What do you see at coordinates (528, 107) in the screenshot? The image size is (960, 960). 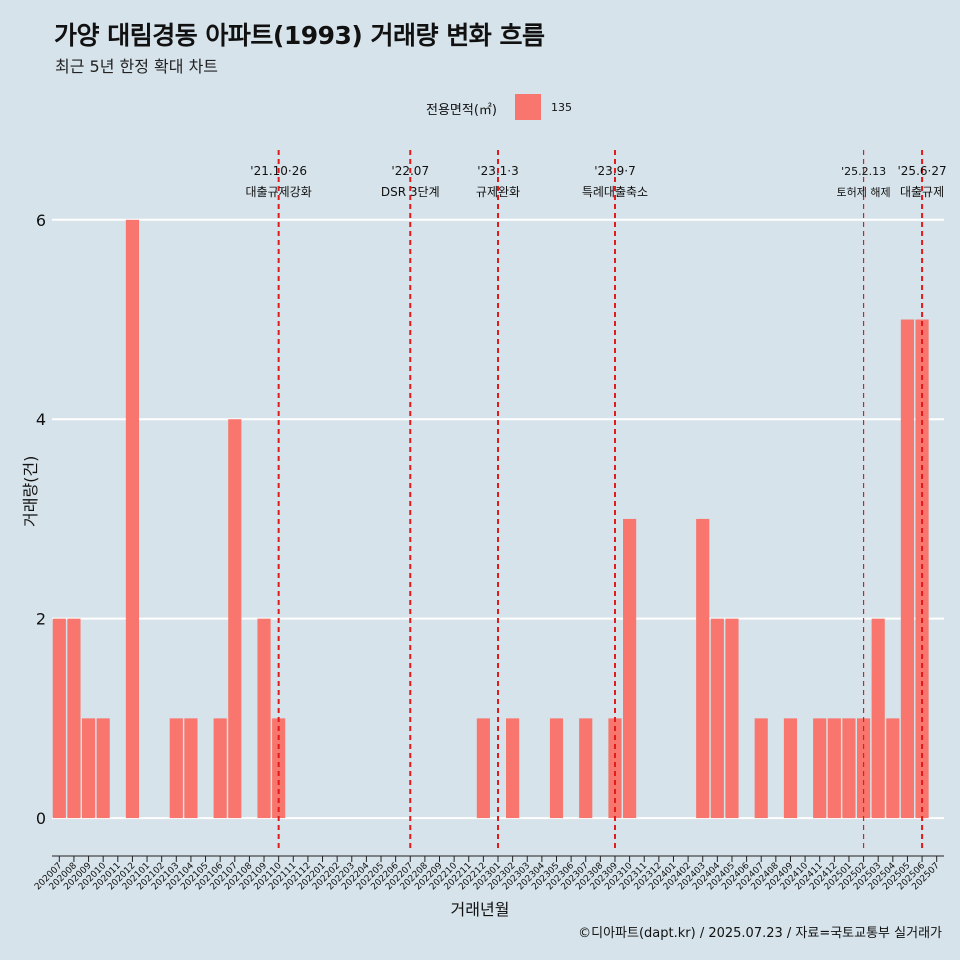 I see `legend-swatch` at bounding box center [528, 107].